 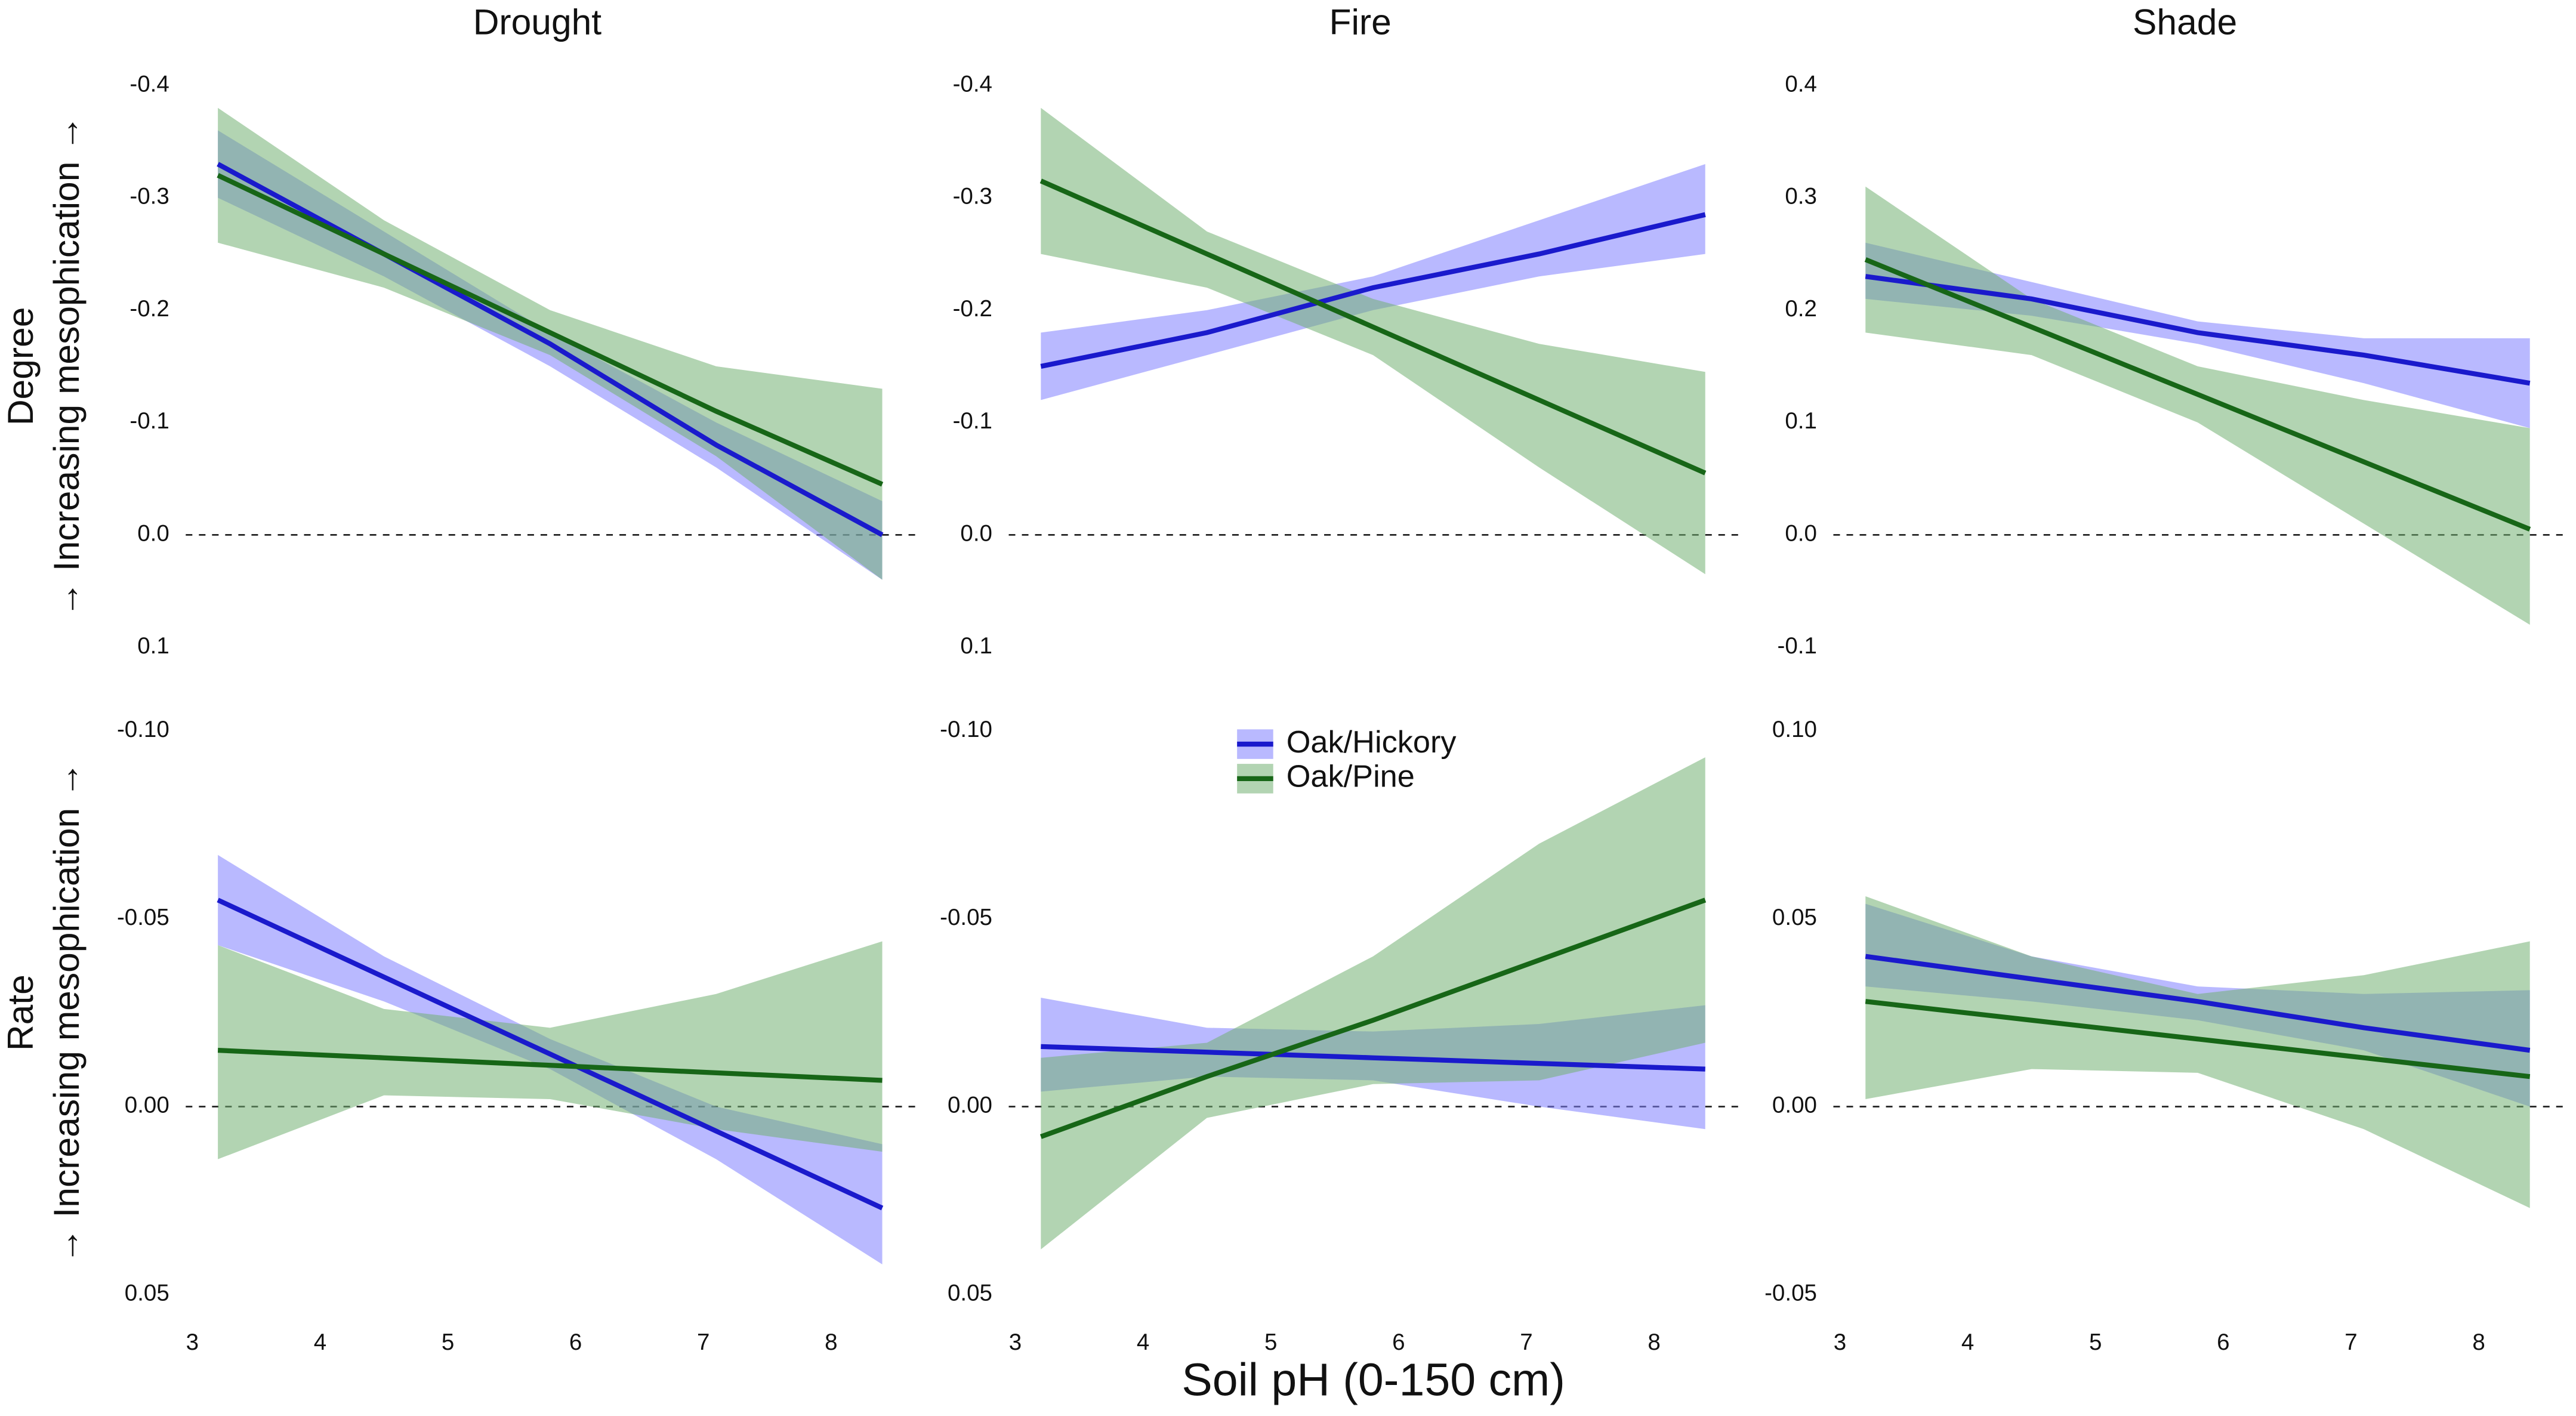 What do you see at coordinates (1801, 84) in the screenshot?
I see `y-tick-label: 0.4` at bounding box center [1801, 84].